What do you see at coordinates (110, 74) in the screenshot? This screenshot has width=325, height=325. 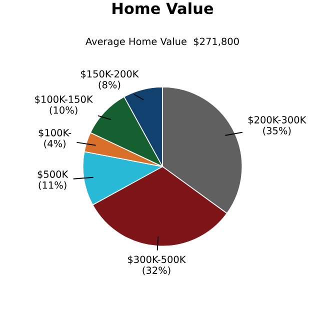 I see `slice-label: $150K-200K` at bounding box center [110, 74].